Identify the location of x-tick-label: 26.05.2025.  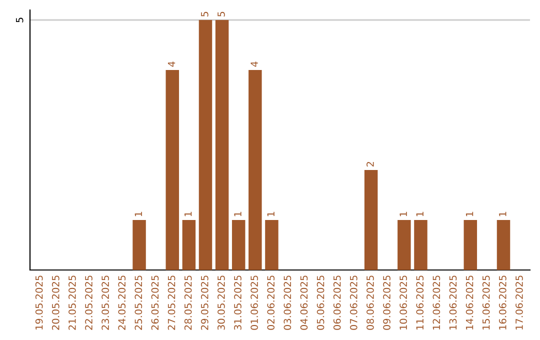
(155, 303).